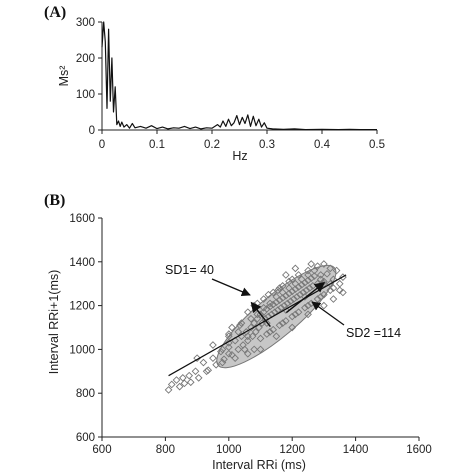 This screenshot has width=474, height=474. What do you see at coordinates (239, 76) in the screenshot?
I see `panel-a-plot-area` at bounding box center [239, 76].